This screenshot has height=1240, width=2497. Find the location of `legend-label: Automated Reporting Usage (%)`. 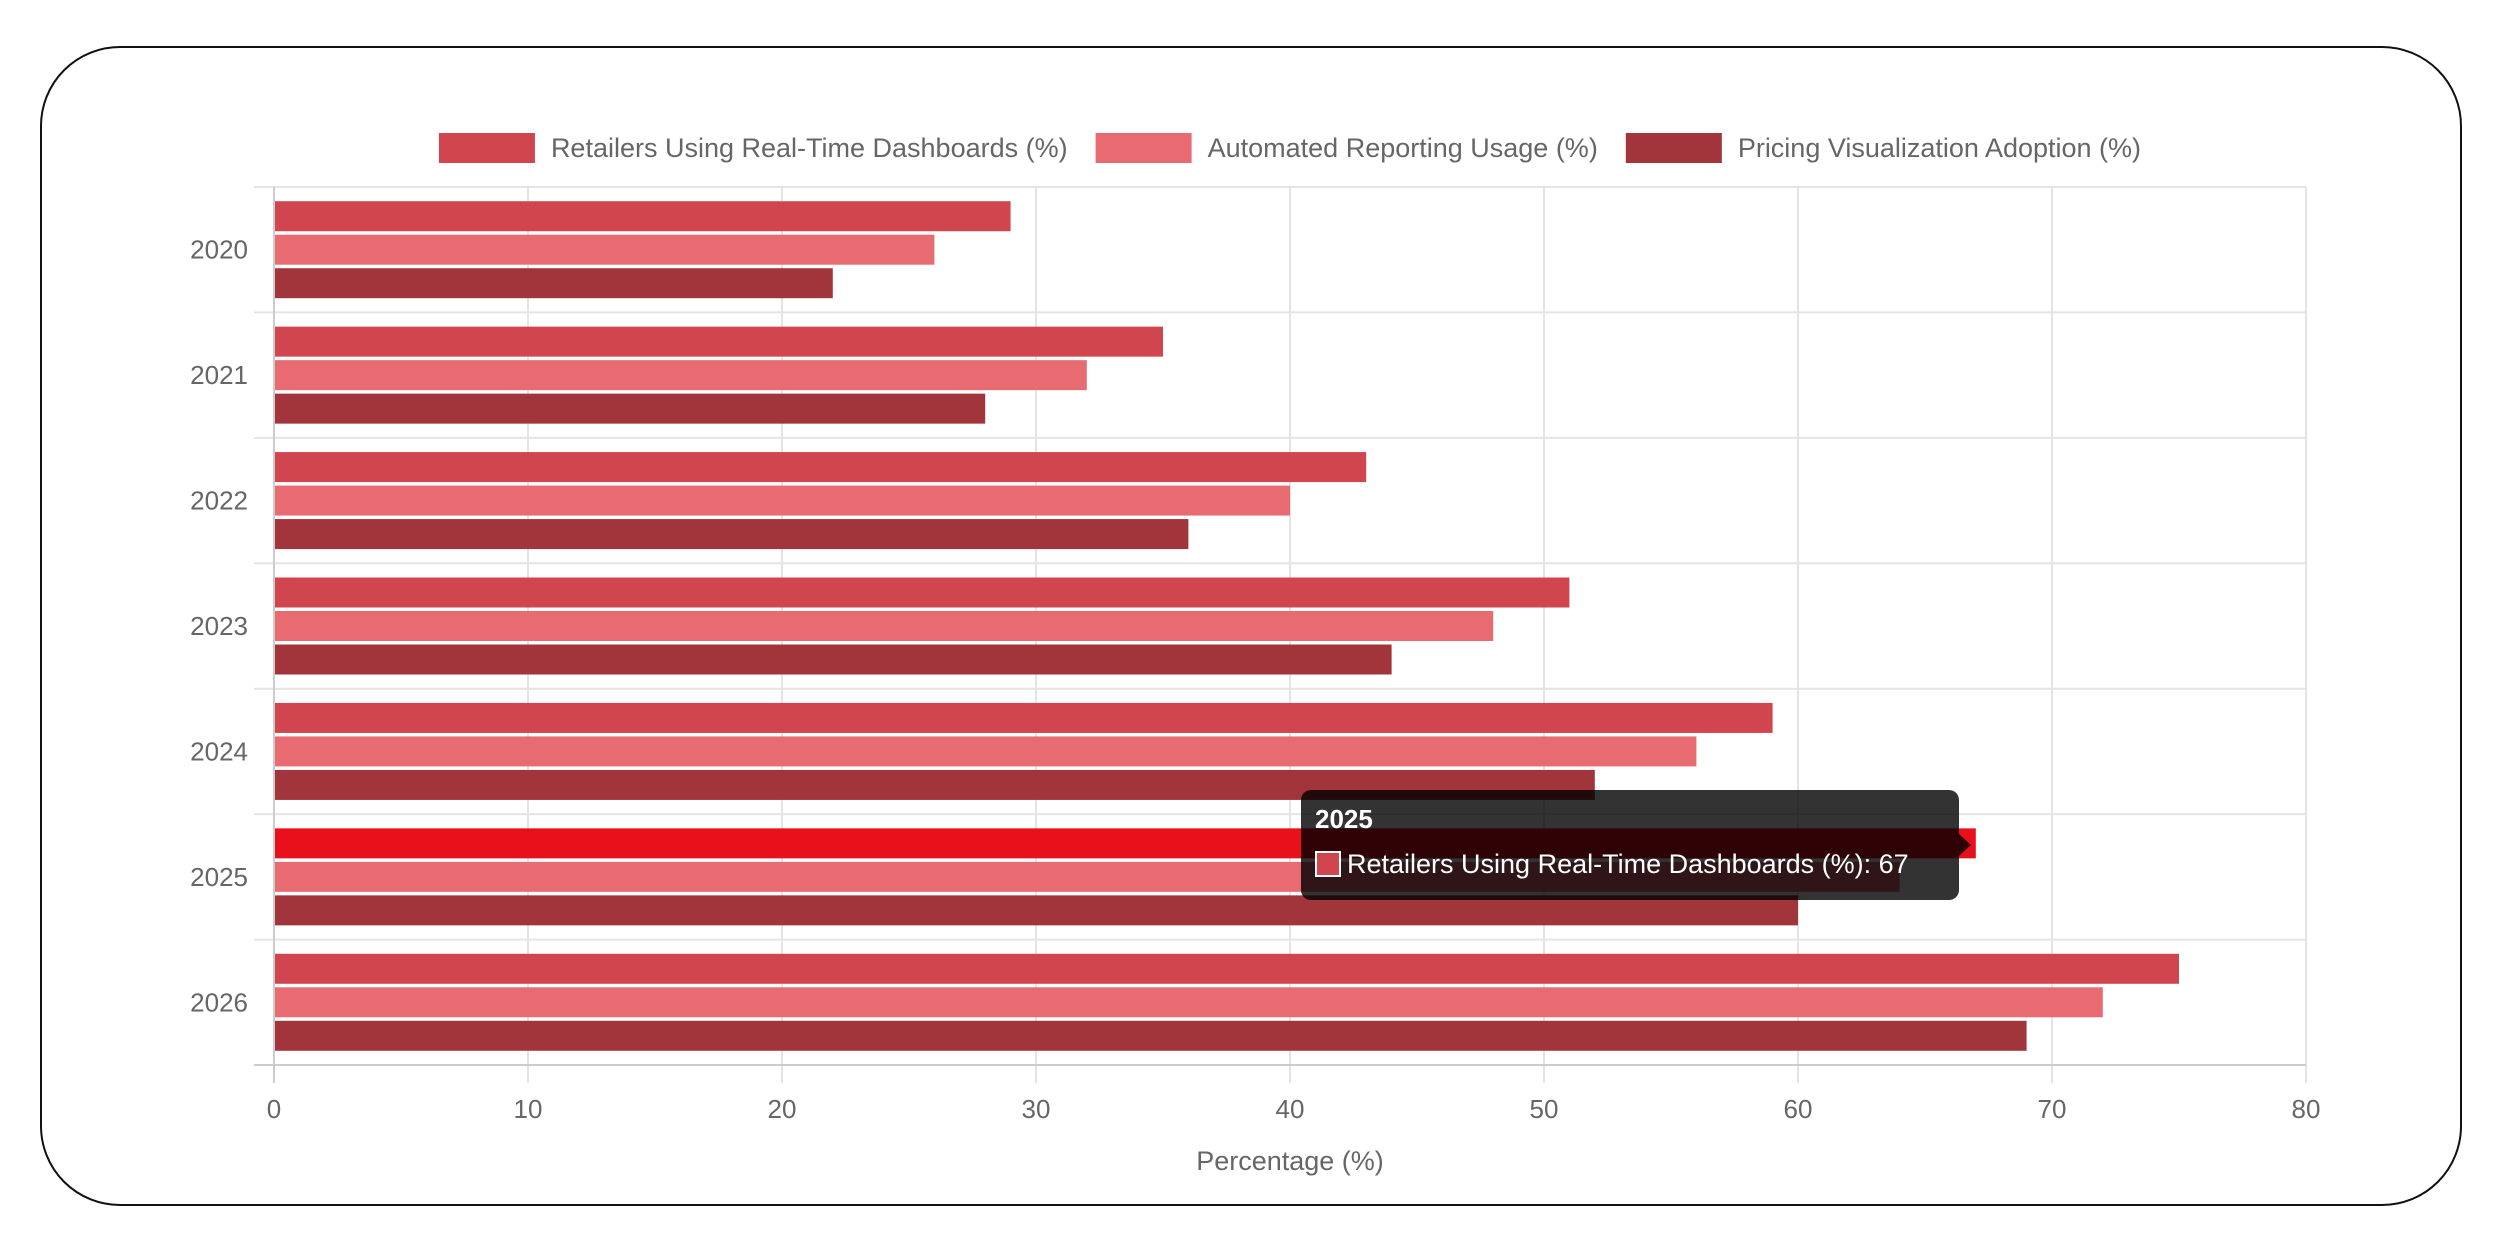

legend-label: Automated Reporting Usage (%) is located at coordinates (1403, 148).